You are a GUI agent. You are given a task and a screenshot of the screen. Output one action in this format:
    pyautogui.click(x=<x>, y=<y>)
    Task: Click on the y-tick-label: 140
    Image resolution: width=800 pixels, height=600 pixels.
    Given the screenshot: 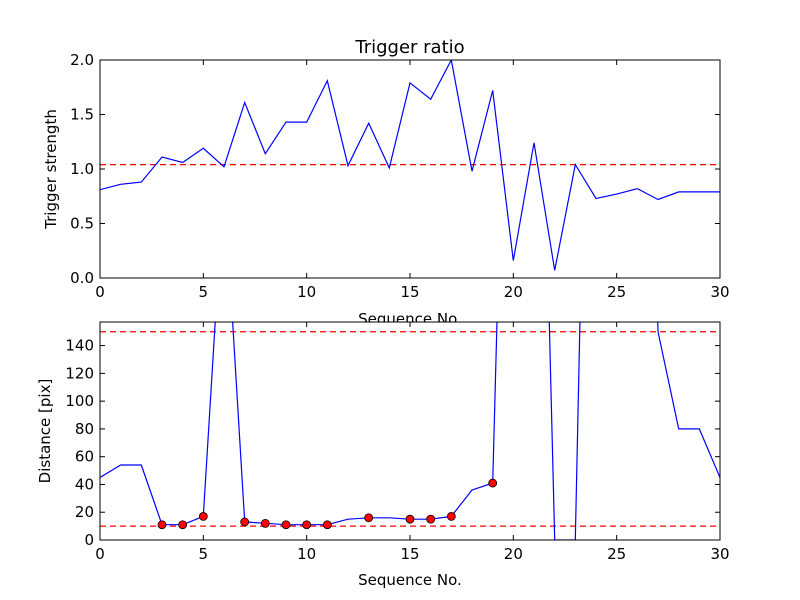 What is the action you would take?
    pyautogui.click(x=79, y=346)
    